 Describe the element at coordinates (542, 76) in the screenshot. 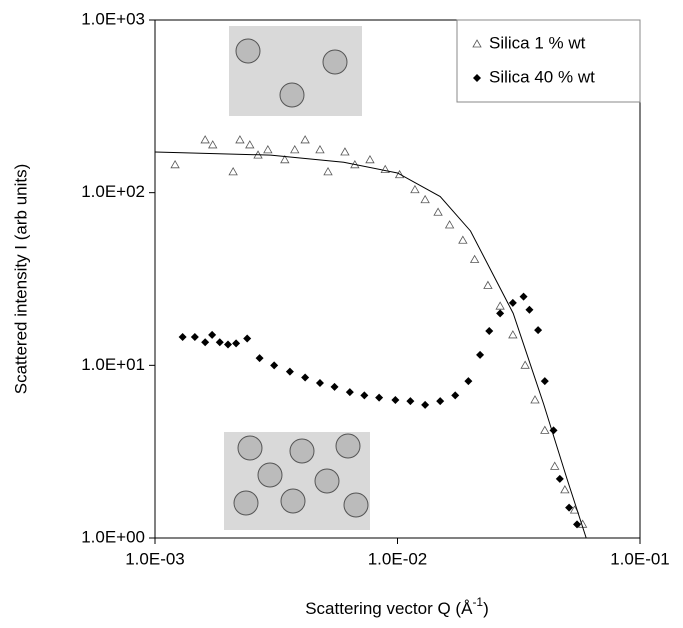

I see `legend-label: Silica 40 % wt` at that location.